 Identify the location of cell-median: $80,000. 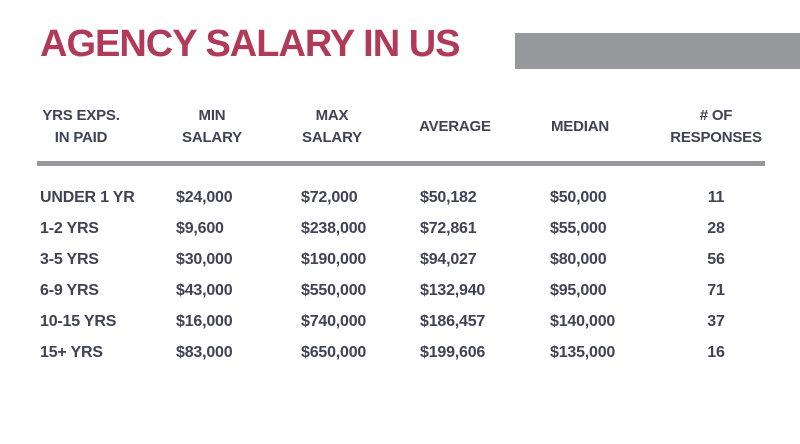
(578, 259).